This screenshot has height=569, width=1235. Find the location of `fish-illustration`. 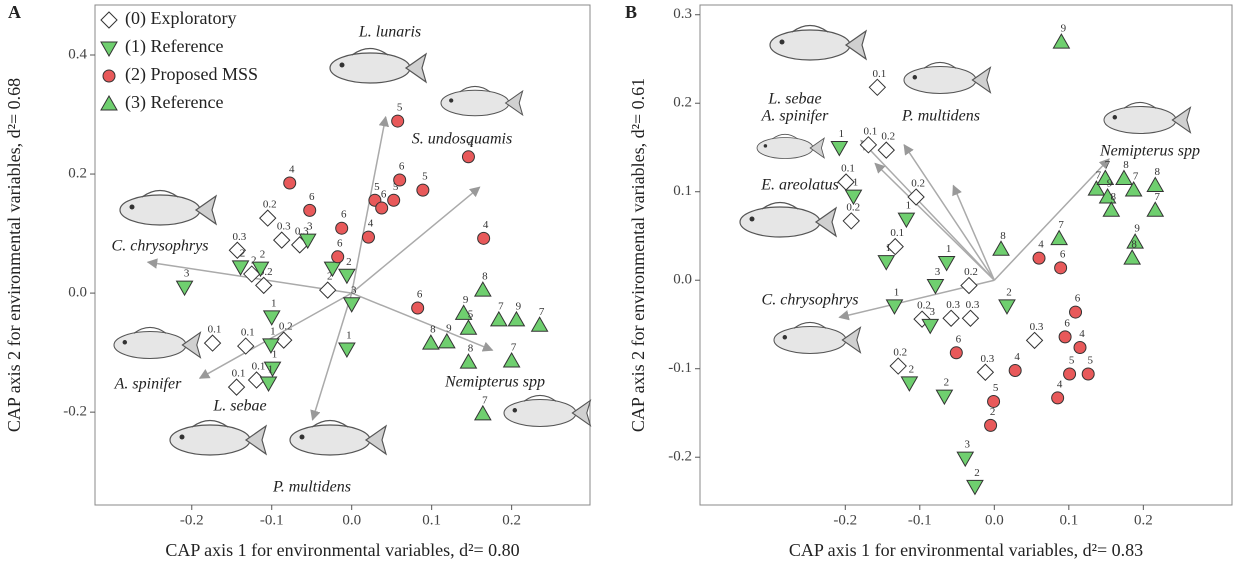

fish-illustration is located at coordinates (1147, 118).